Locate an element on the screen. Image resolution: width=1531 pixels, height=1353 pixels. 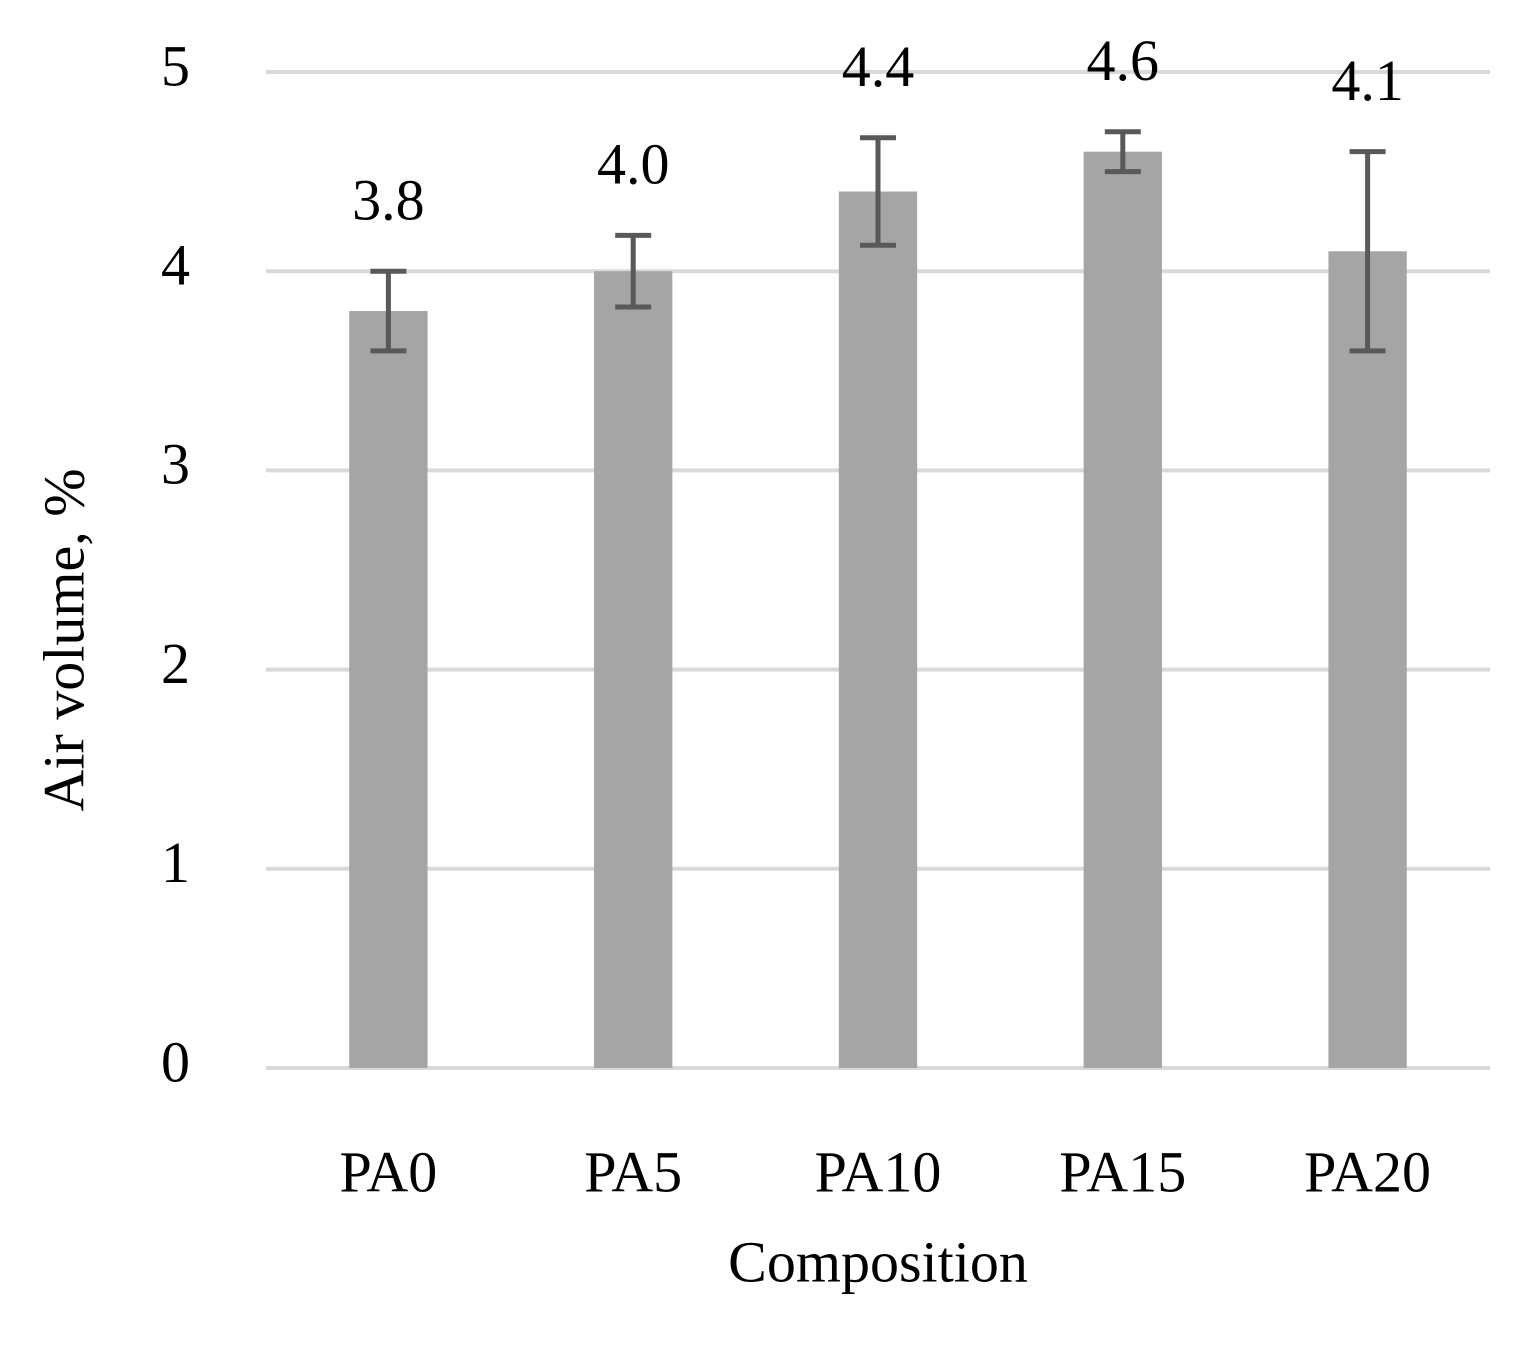
x-axis-title: Composition is located at coordinates (878, 1261).